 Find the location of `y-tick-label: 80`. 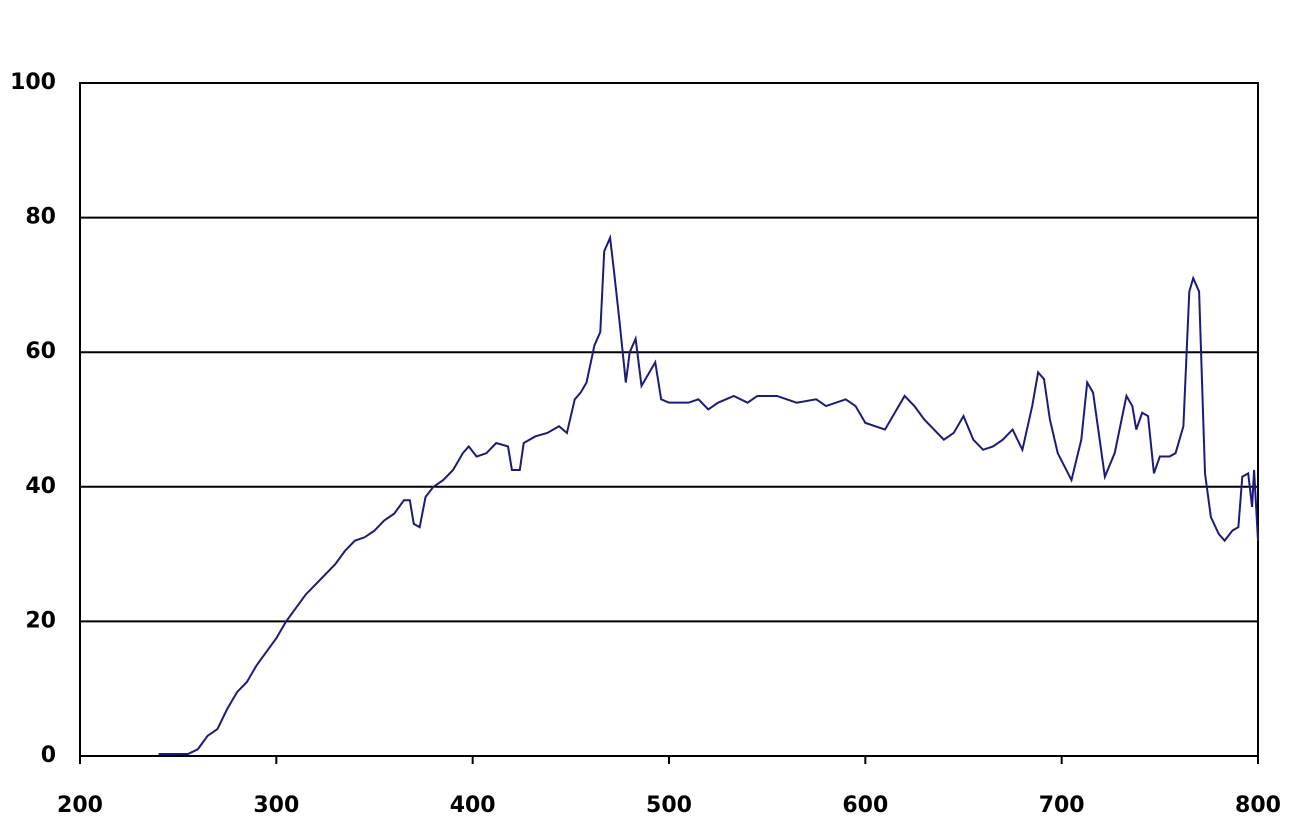

y-tick-label: 80 is located at coordinates (40, 217).